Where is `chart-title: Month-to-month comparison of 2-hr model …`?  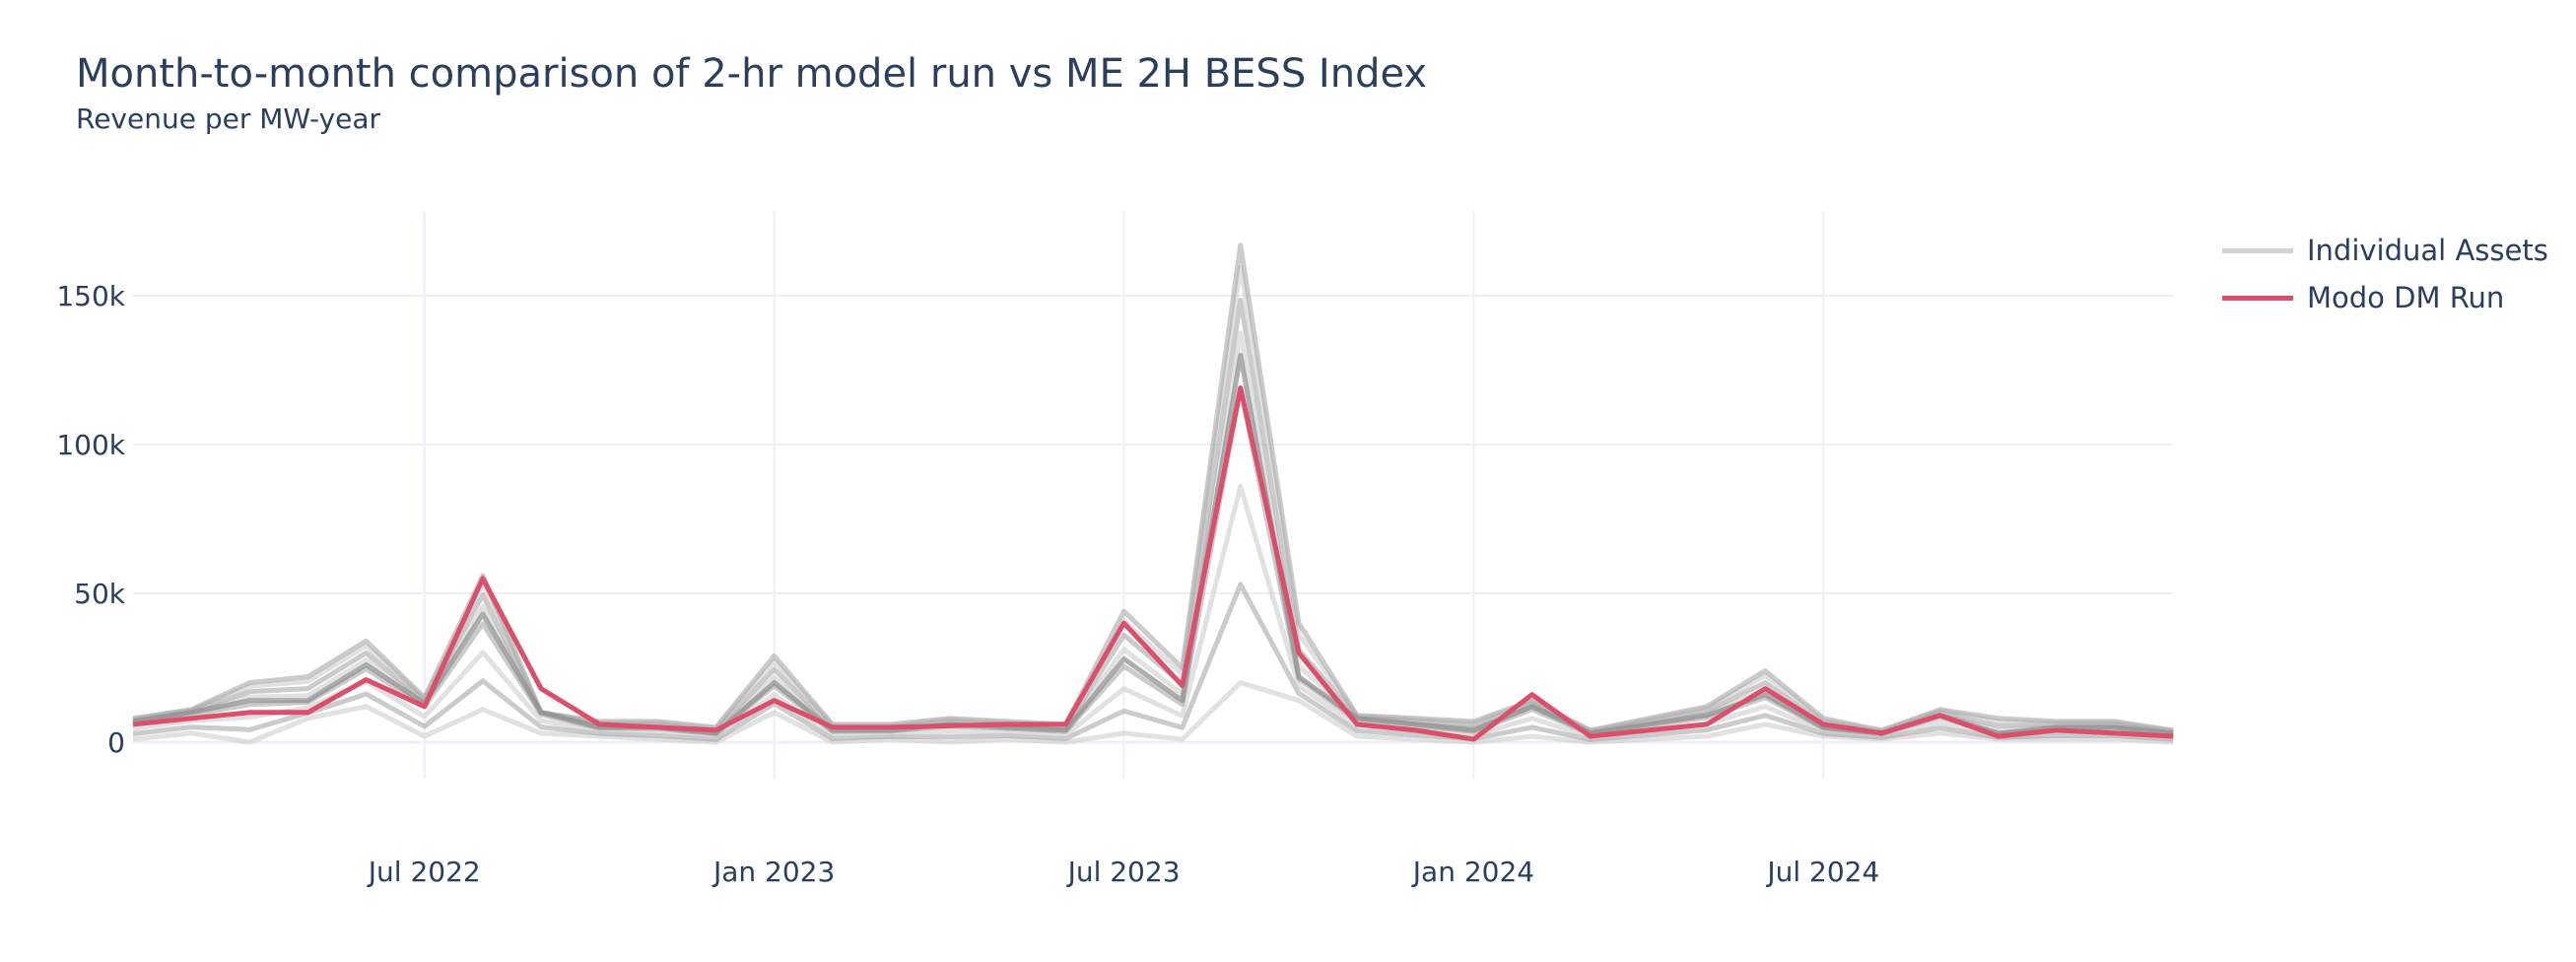
chart-title: Month-to-month comparison of 2-hr model … is located at coordinates (752, 74).